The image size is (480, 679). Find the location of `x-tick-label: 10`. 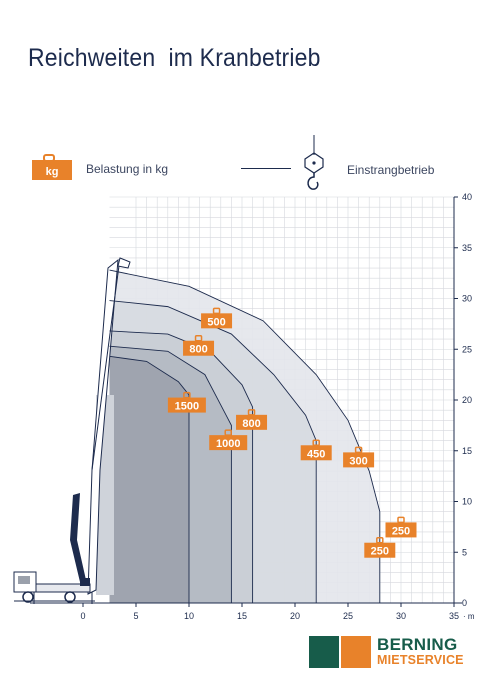

x-tick-label: 10 is located at coordinates (189, 616).